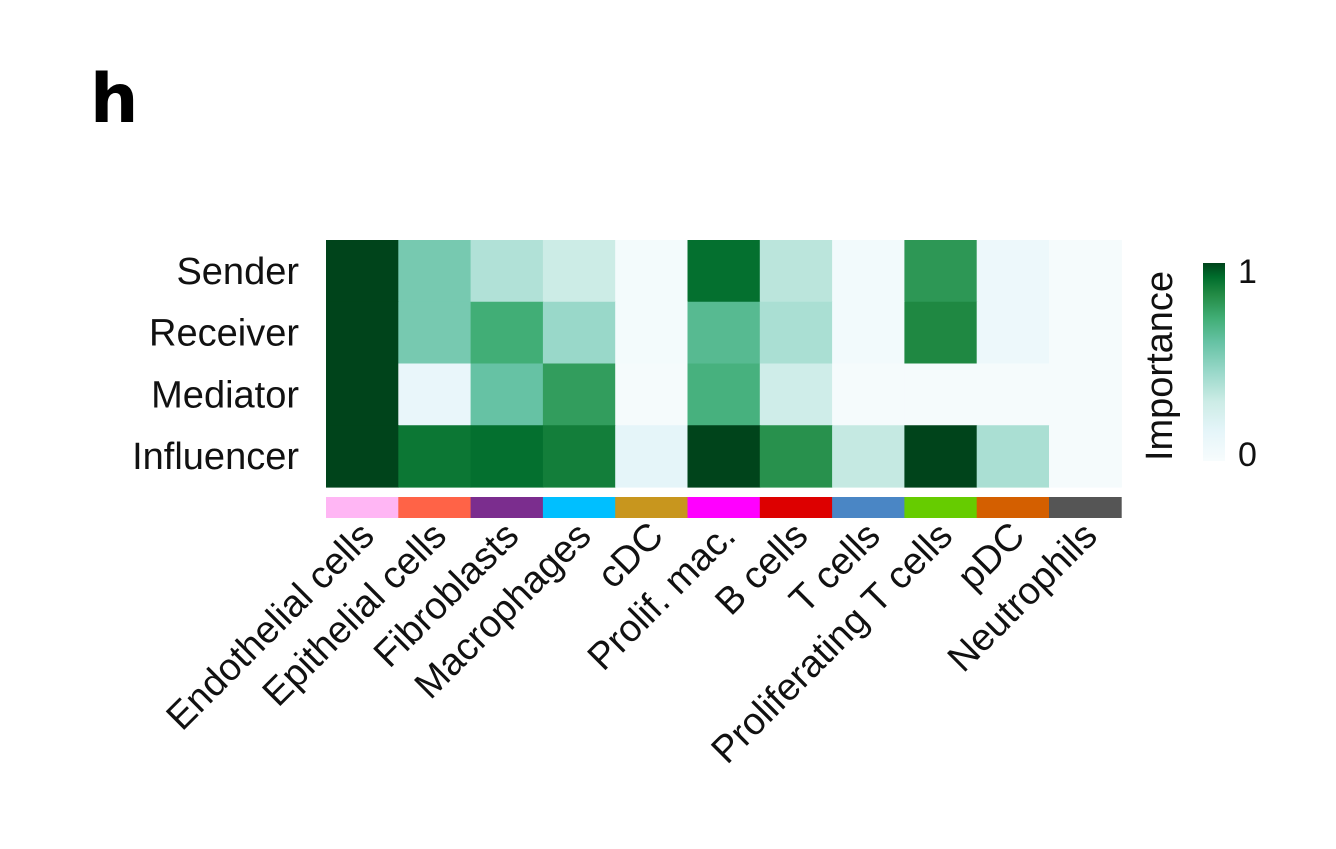 The height and width of the screenshot is (849, 1336). What do you see at coordinates (215, 457) in the screenshot?
I see `row-label: Influencer` at bounding box center [215, 457].